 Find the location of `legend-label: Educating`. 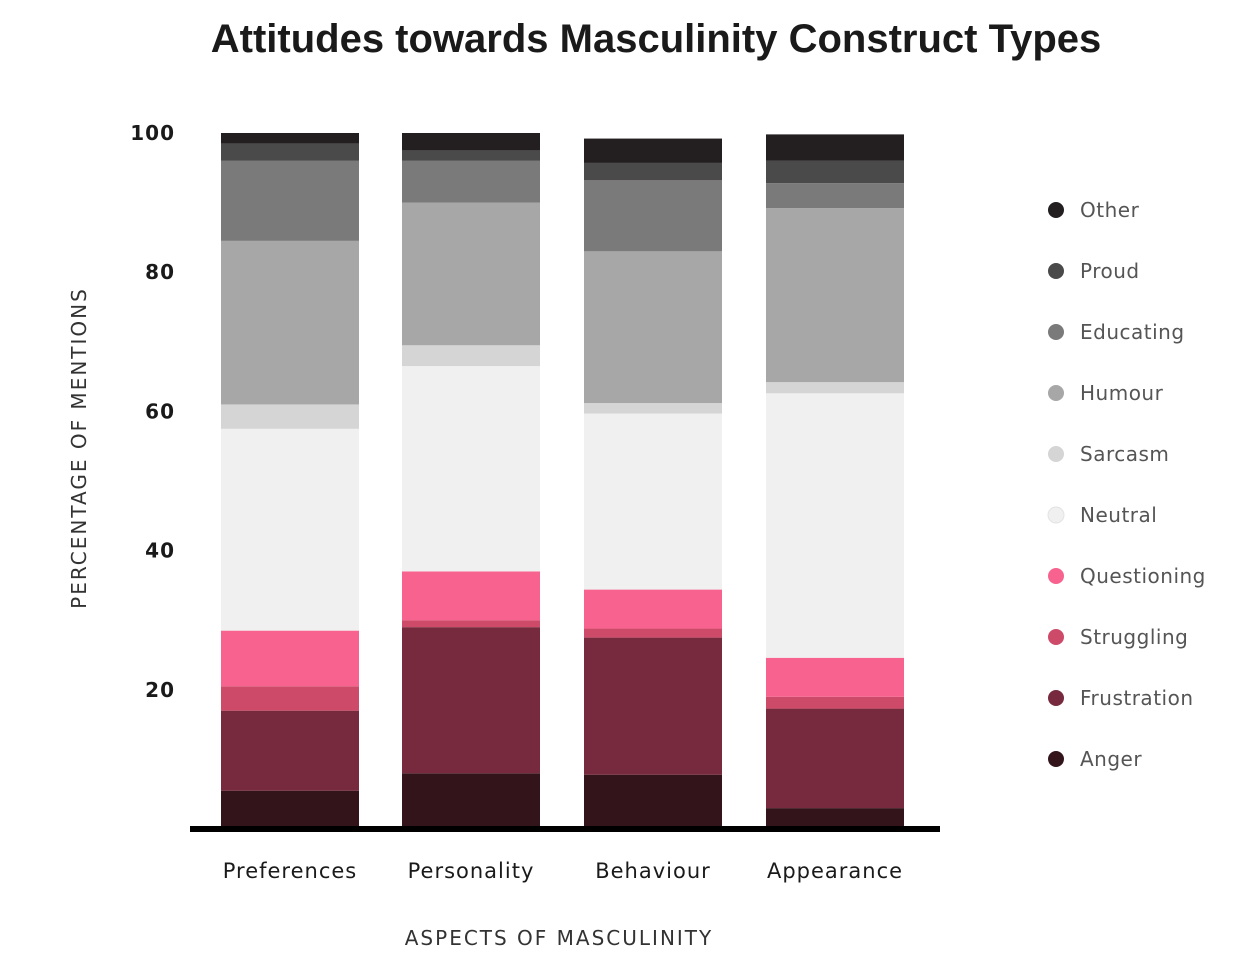

legend-label: Educating is located at coordinates (1132, 332).